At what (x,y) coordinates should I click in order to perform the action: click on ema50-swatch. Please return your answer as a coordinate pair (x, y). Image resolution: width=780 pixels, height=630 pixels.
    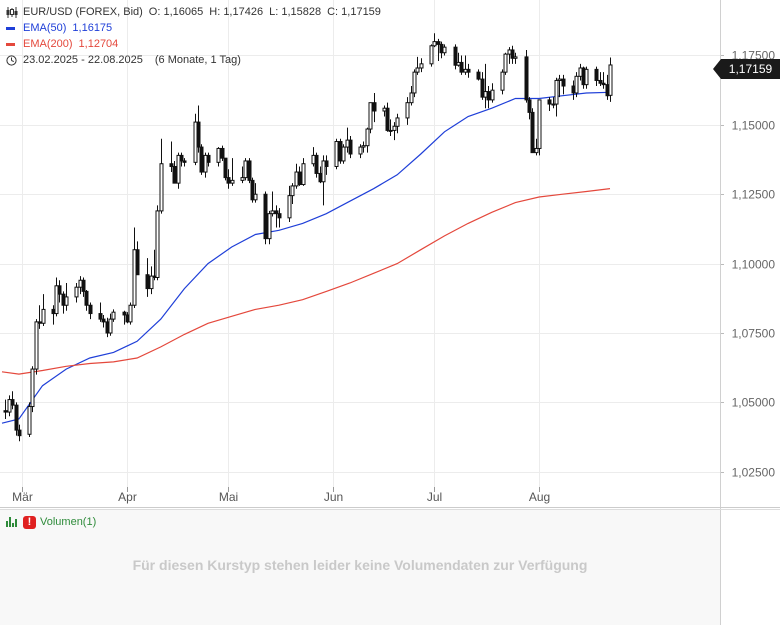
    Looking at the image, I should click on (10, 28).